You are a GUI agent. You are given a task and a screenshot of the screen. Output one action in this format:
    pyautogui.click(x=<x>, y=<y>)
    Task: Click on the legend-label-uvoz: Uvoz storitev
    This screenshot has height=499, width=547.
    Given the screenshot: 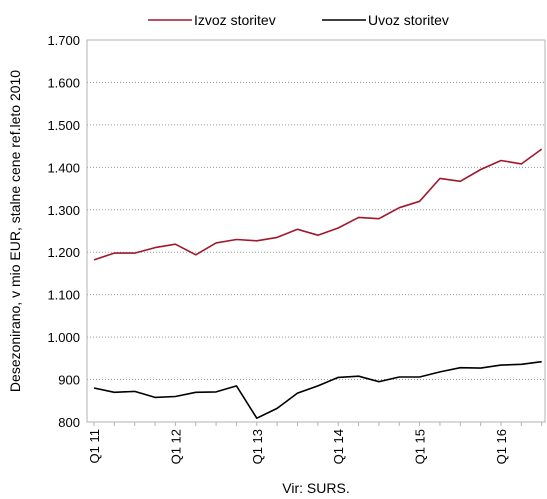 What is the action you would take?
    pyautogui.click(x=408, y=20)
    